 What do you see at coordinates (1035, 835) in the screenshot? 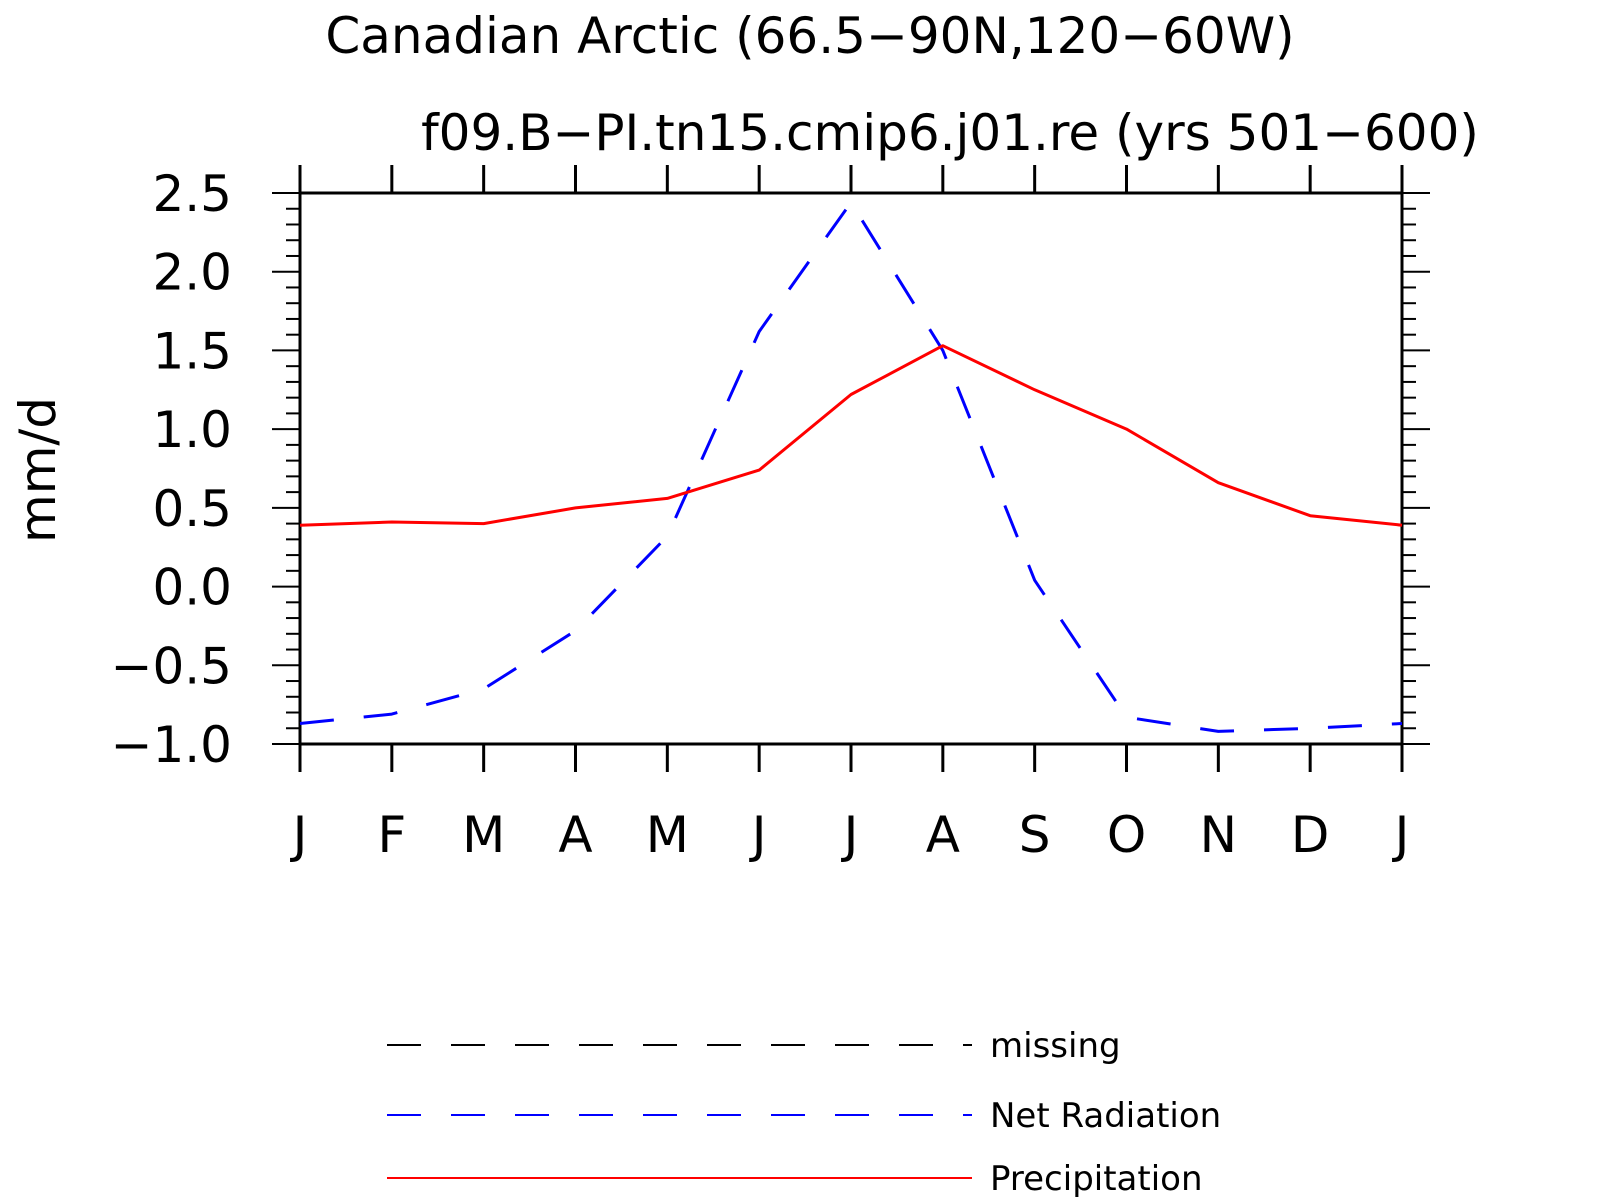
I see `x-tick-label: S` at bounding box center [1035, 835].